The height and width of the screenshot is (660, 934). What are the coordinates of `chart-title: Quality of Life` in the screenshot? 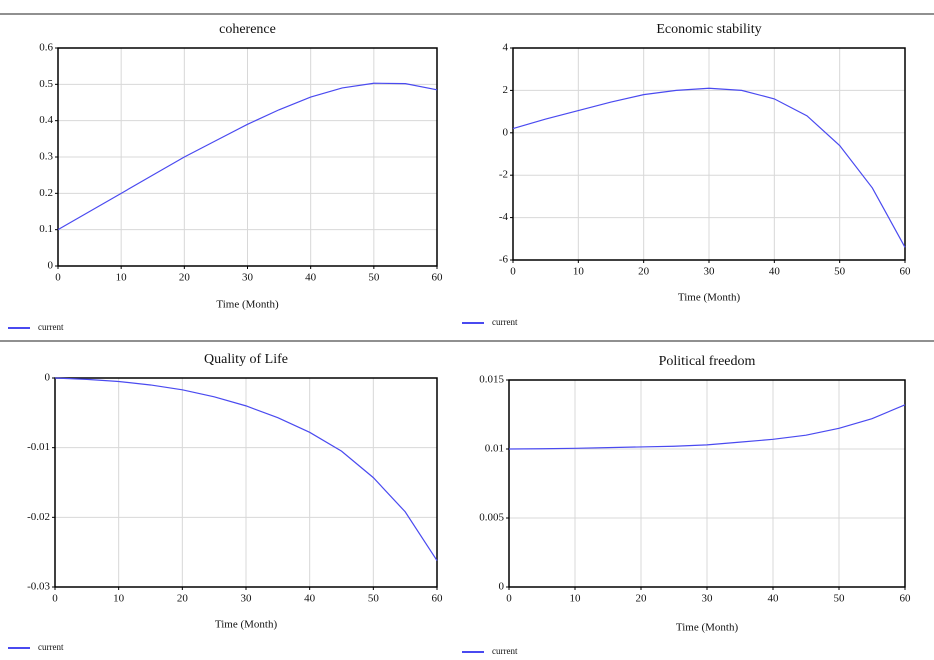 It's located at (246, 359).